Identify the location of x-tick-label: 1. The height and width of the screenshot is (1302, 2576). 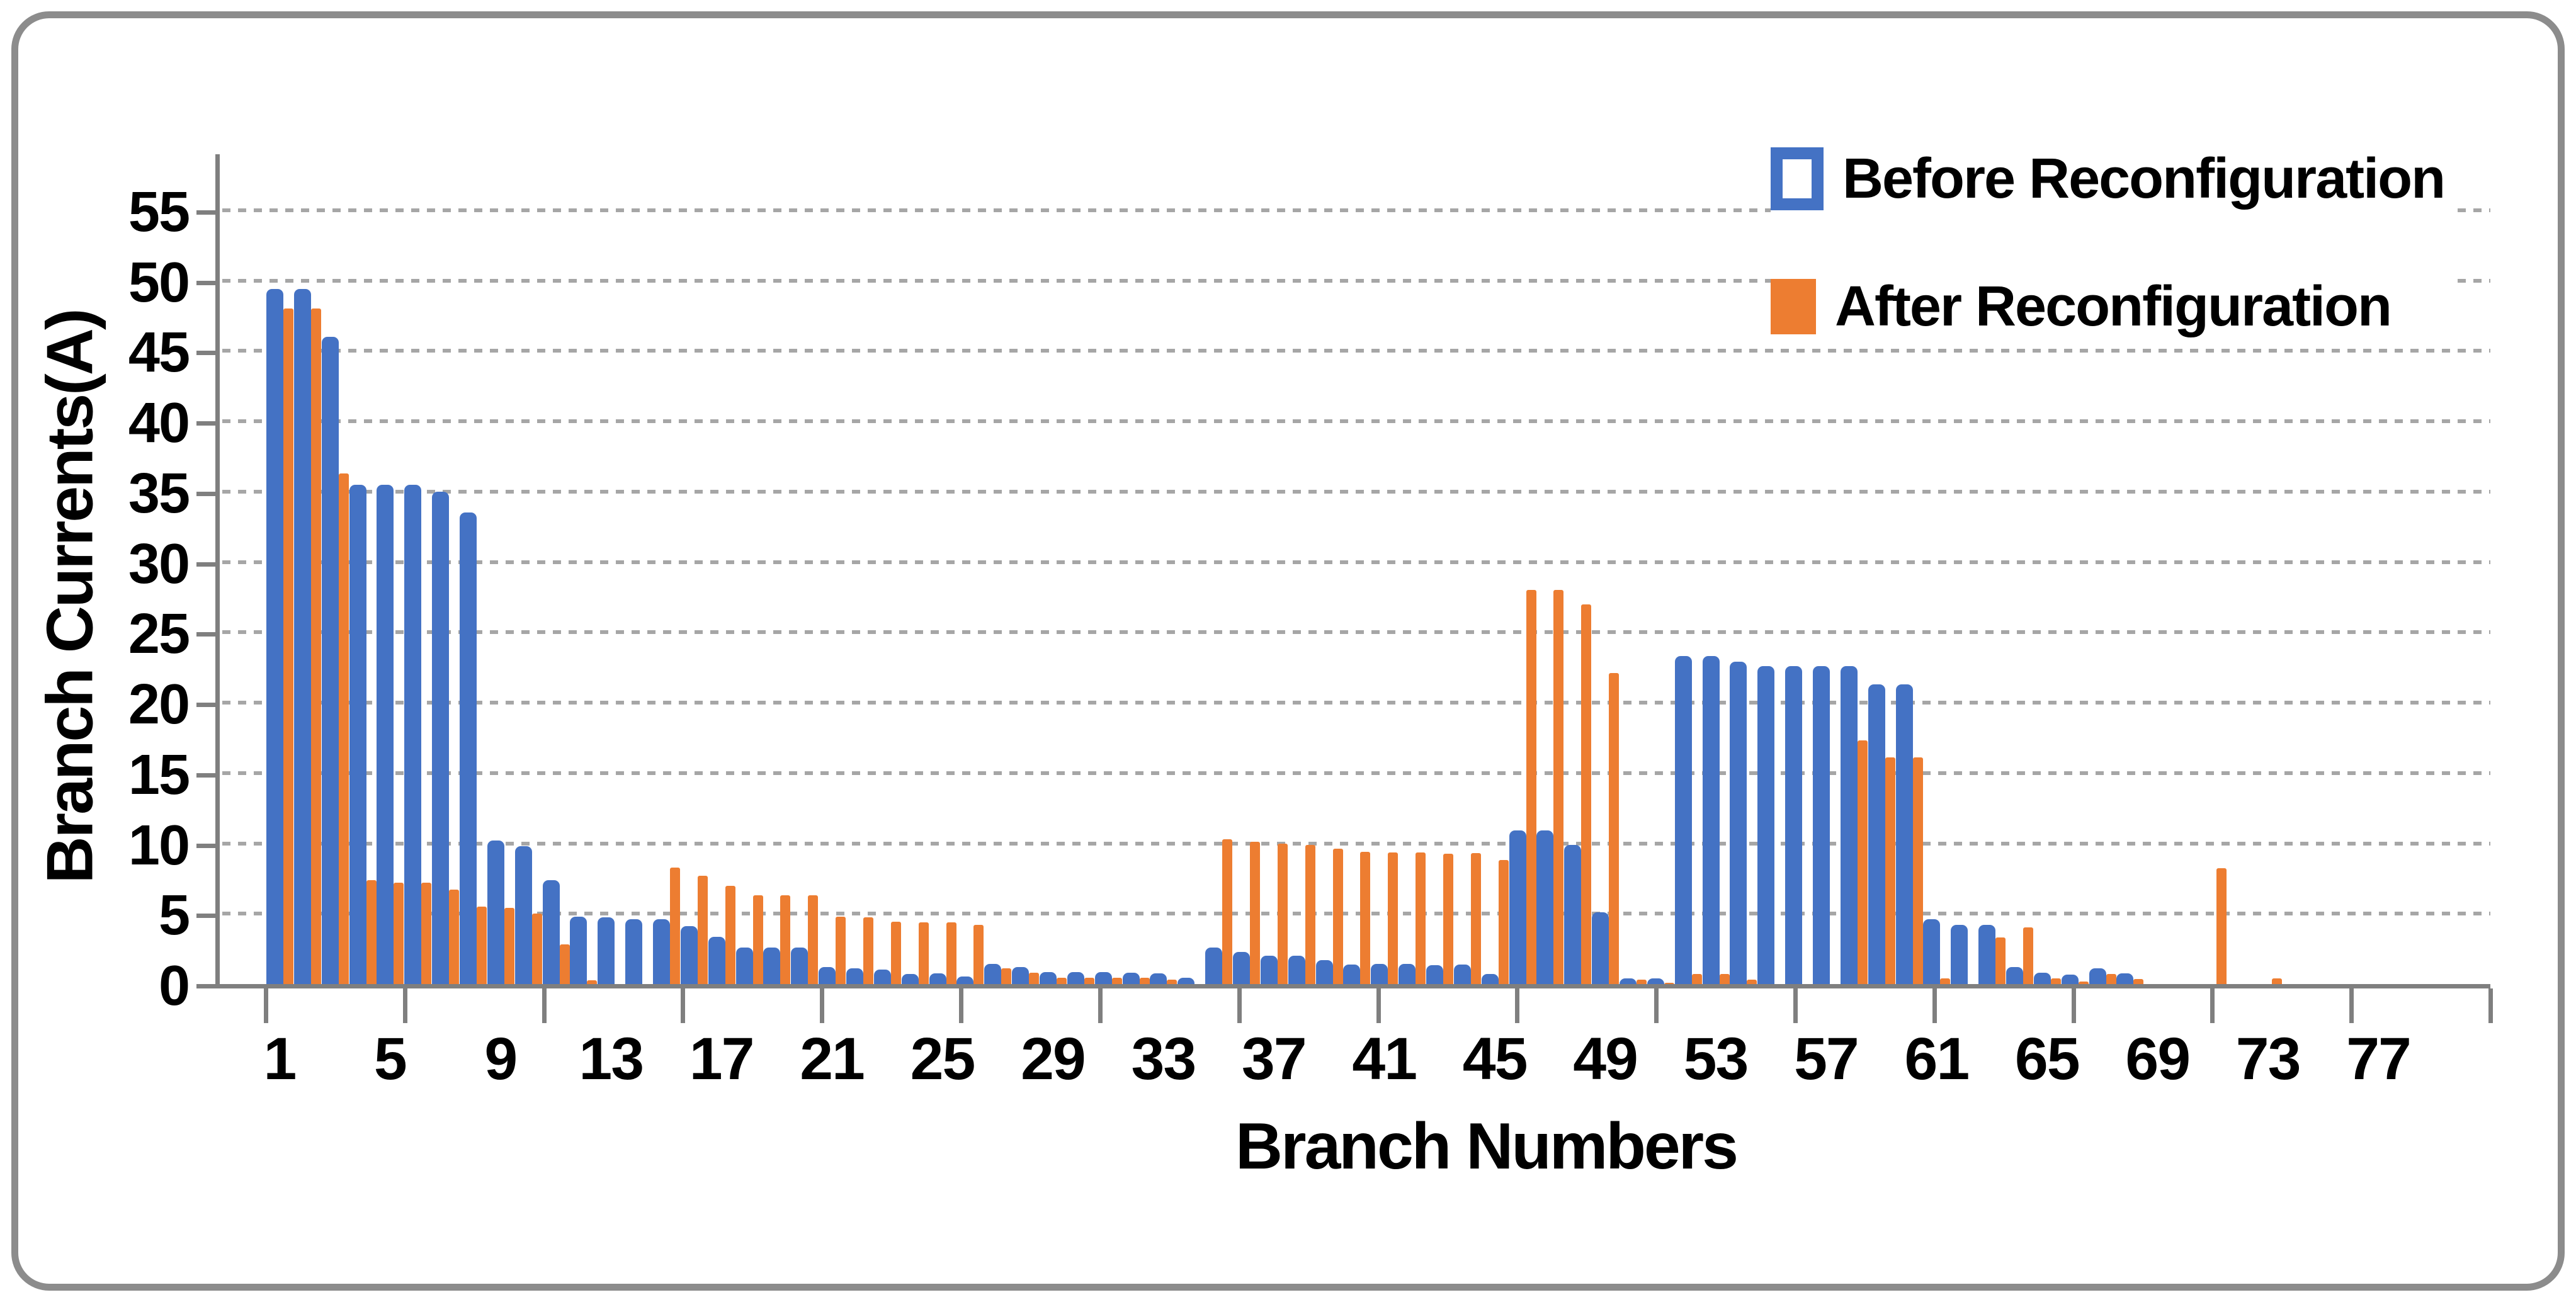
(280, 1059).